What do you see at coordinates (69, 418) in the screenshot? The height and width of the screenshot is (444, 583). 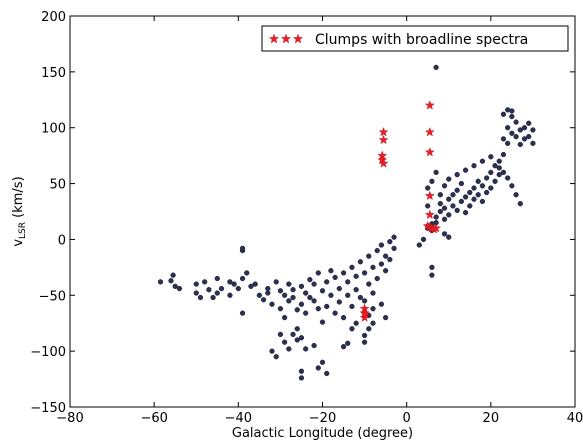 I see `x-tick-label: −80` at bounding box center [69, 418].